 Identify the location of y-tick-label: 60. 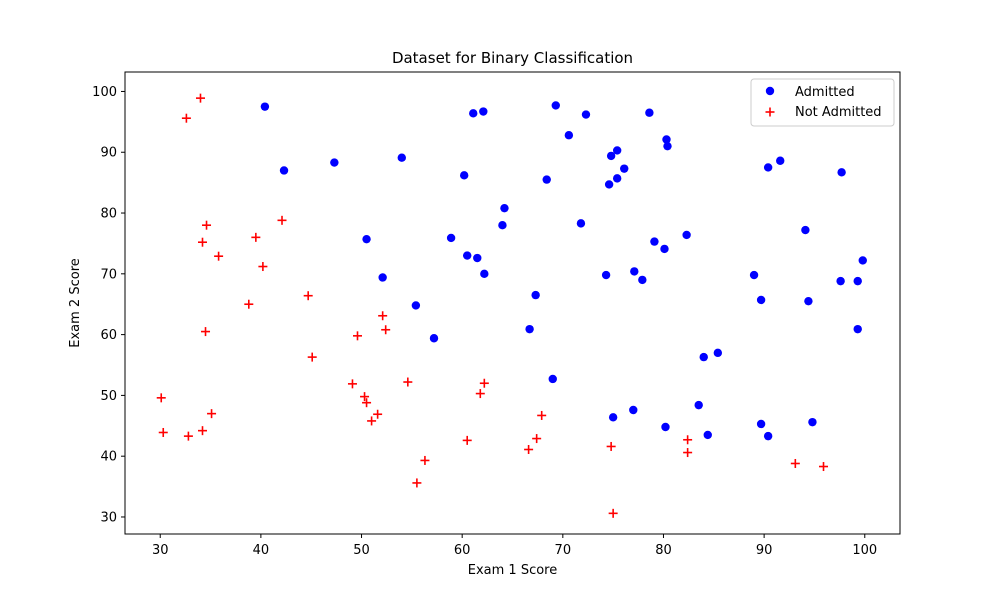
(108, 335).